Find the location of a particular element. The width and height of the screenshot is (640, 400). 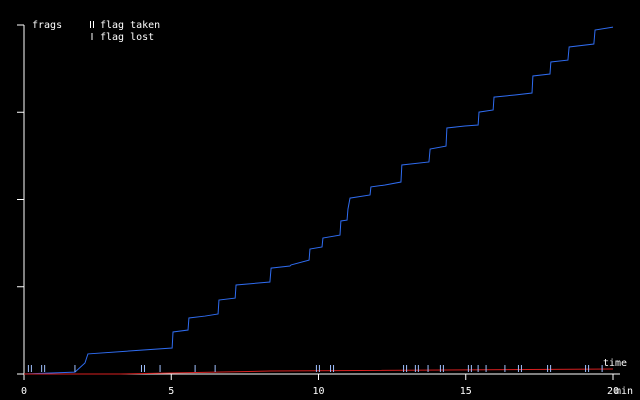

x-axis-label: time is located at coordinates (615, 363).